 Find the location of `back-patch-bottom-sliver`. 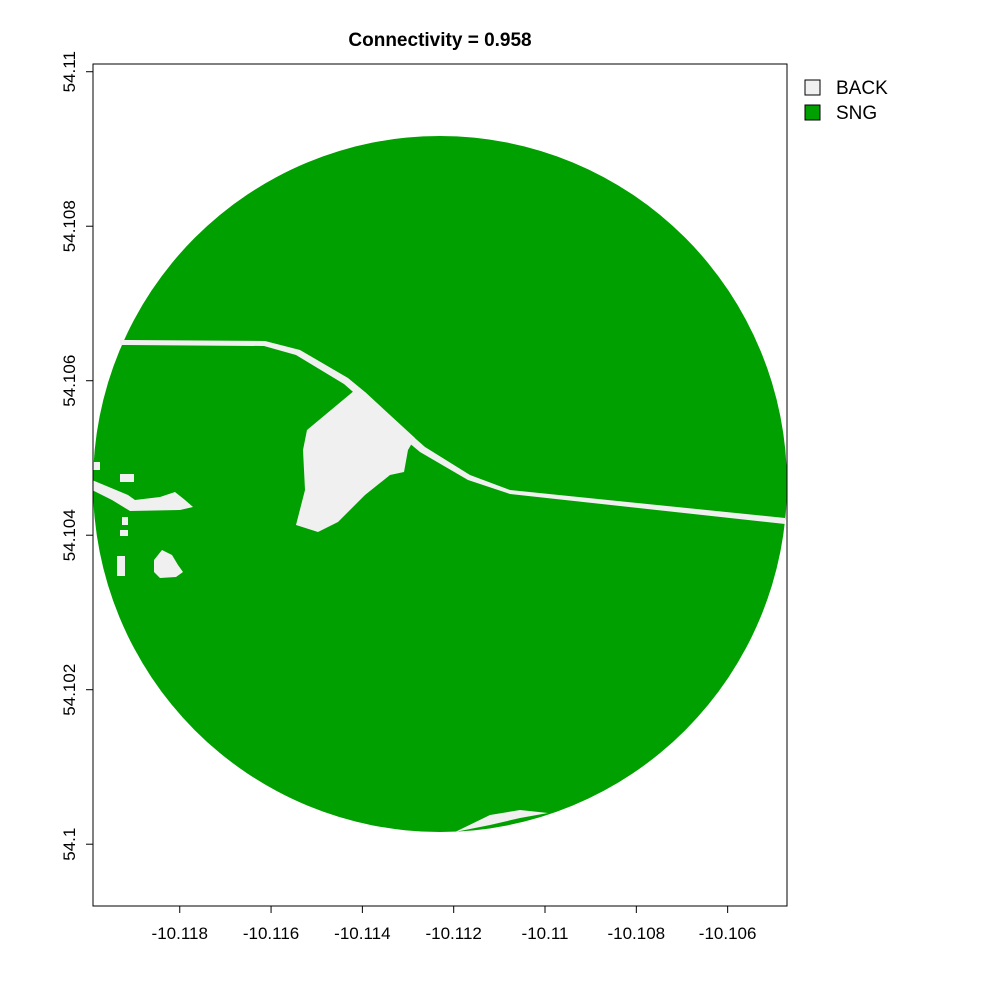

back-patch-bottom-sliver is located at coordinates (501, 821).